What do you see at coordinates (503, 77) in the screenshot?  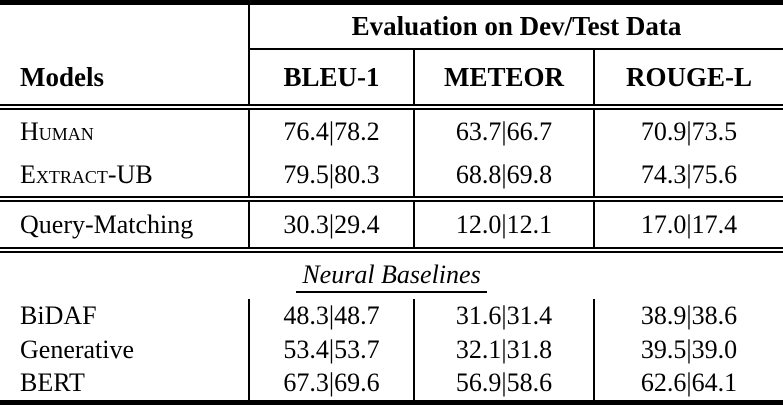 I see `column-header-meteor: METEOR` at bounding box center [503, 77].